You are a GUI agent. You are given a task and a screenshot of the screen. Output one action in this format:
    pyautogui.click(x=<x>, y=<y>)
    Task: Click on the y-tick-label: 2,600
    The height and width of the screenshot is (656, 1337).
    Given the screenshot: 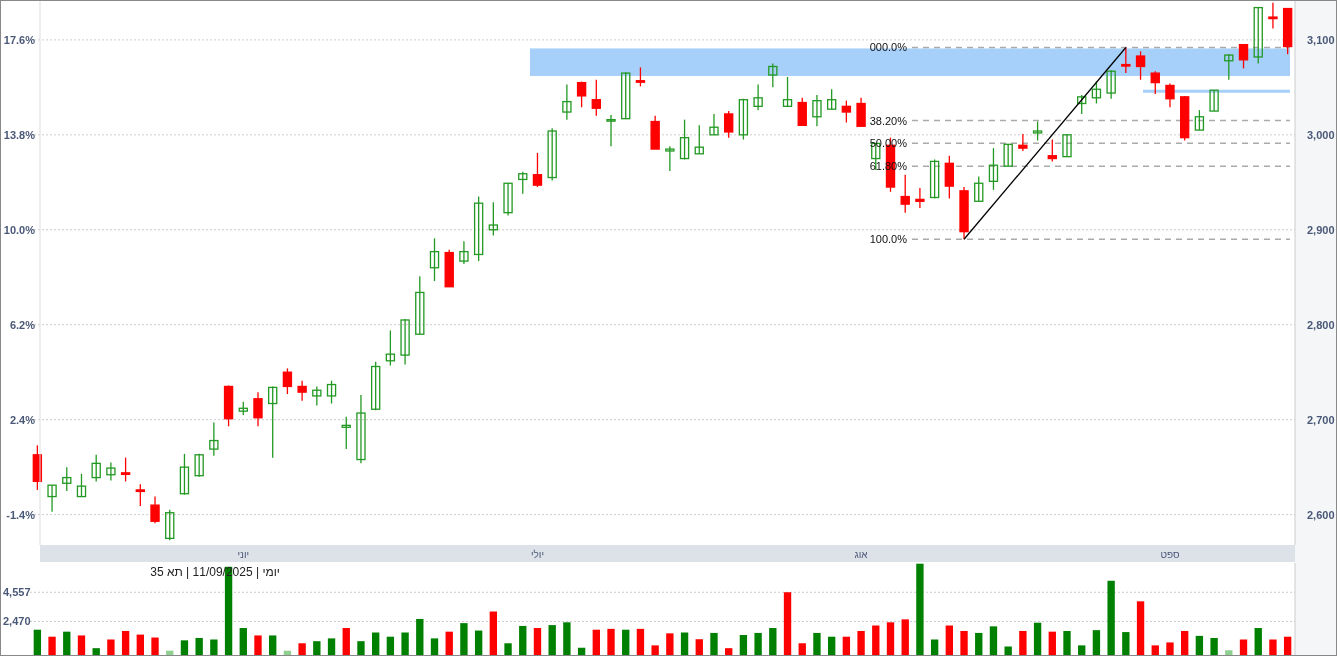 What is the action you would take?
    pyautogui.click(x=1321, y=514)
    